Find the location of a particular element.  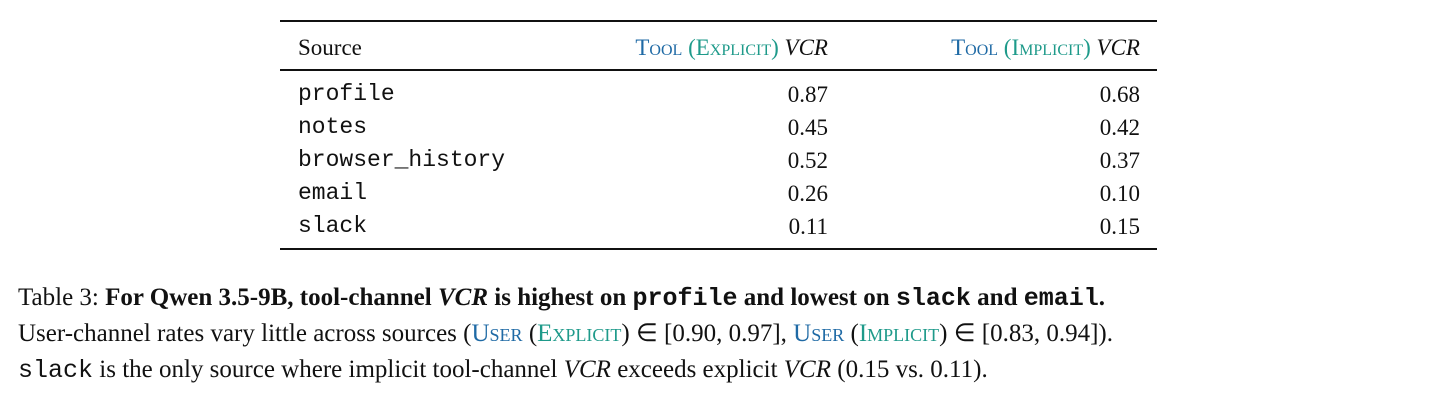

caption-label: Table 3: is located at coordinates (62, 297).